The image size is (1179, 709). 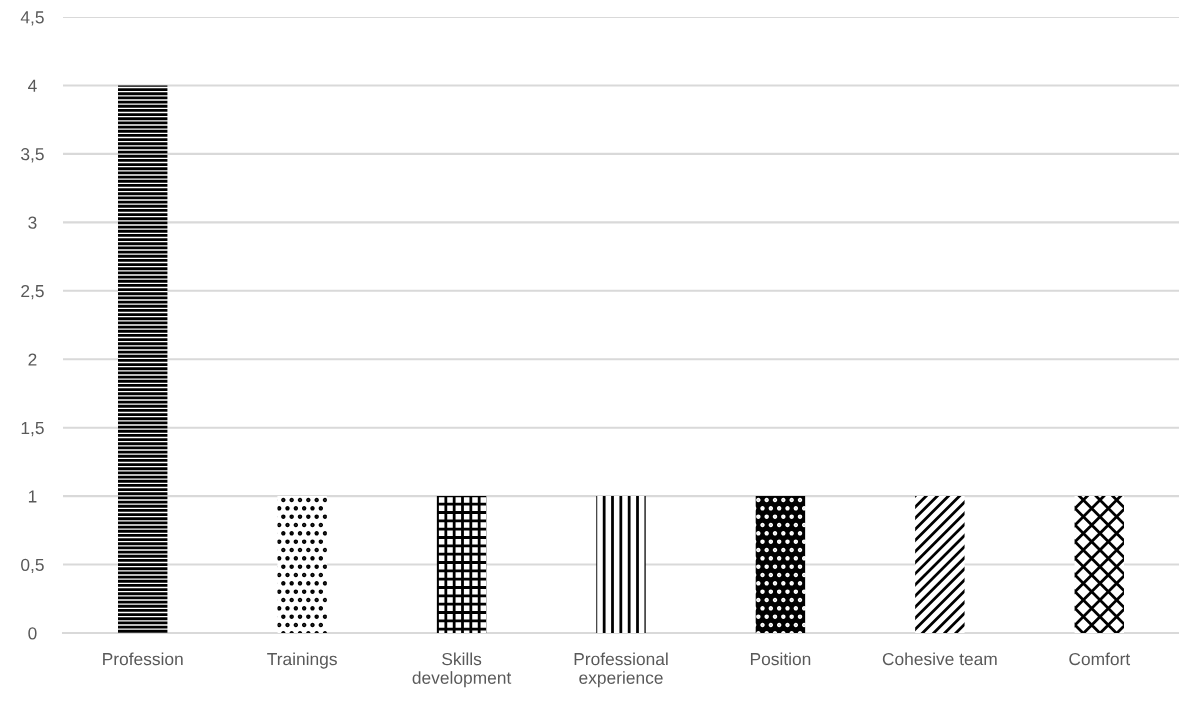 I want to click on y-tick-label: 2,5, so click(x=32, y=292).